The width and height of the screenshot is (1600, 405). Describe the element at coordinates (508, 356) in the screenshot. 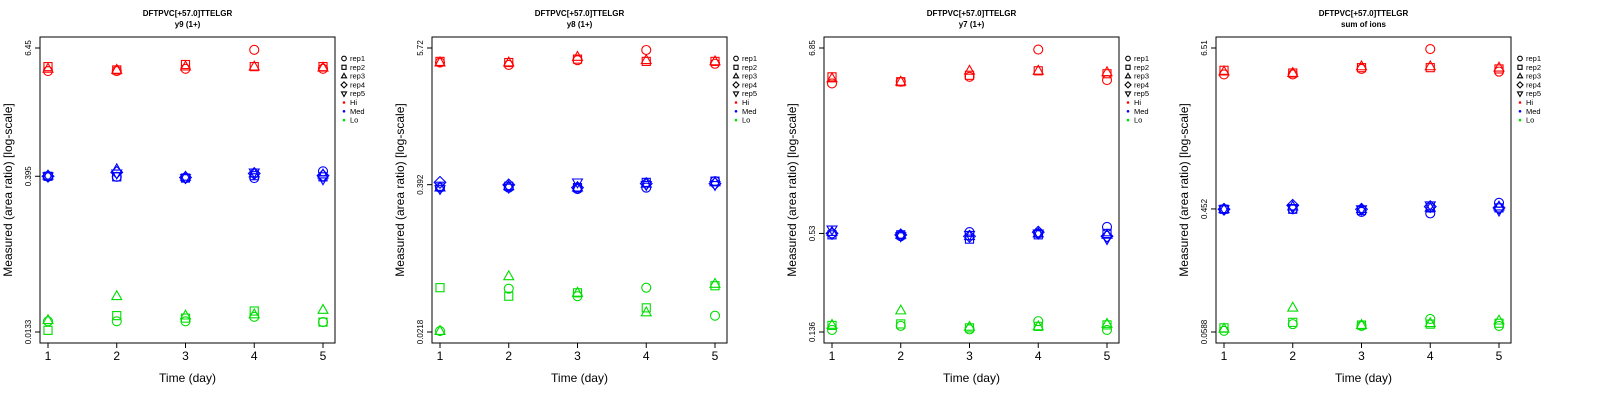

I see `x-tick-label: 2` at that location.